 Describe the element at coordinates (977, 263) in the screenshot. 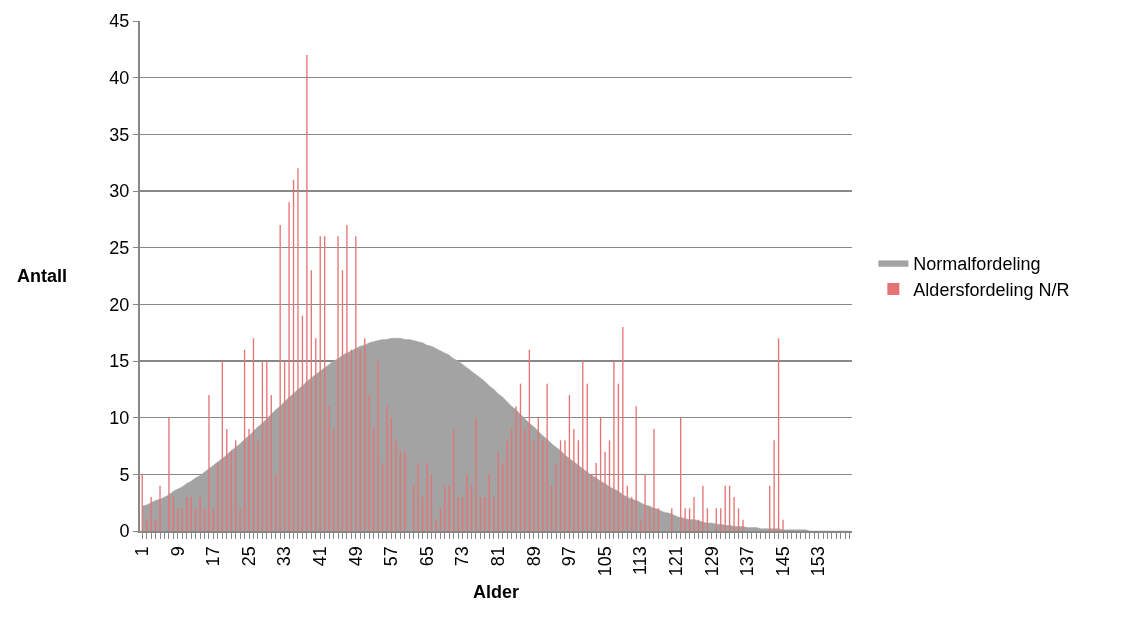

I see `legend-label: Normalfordeling` at that location.